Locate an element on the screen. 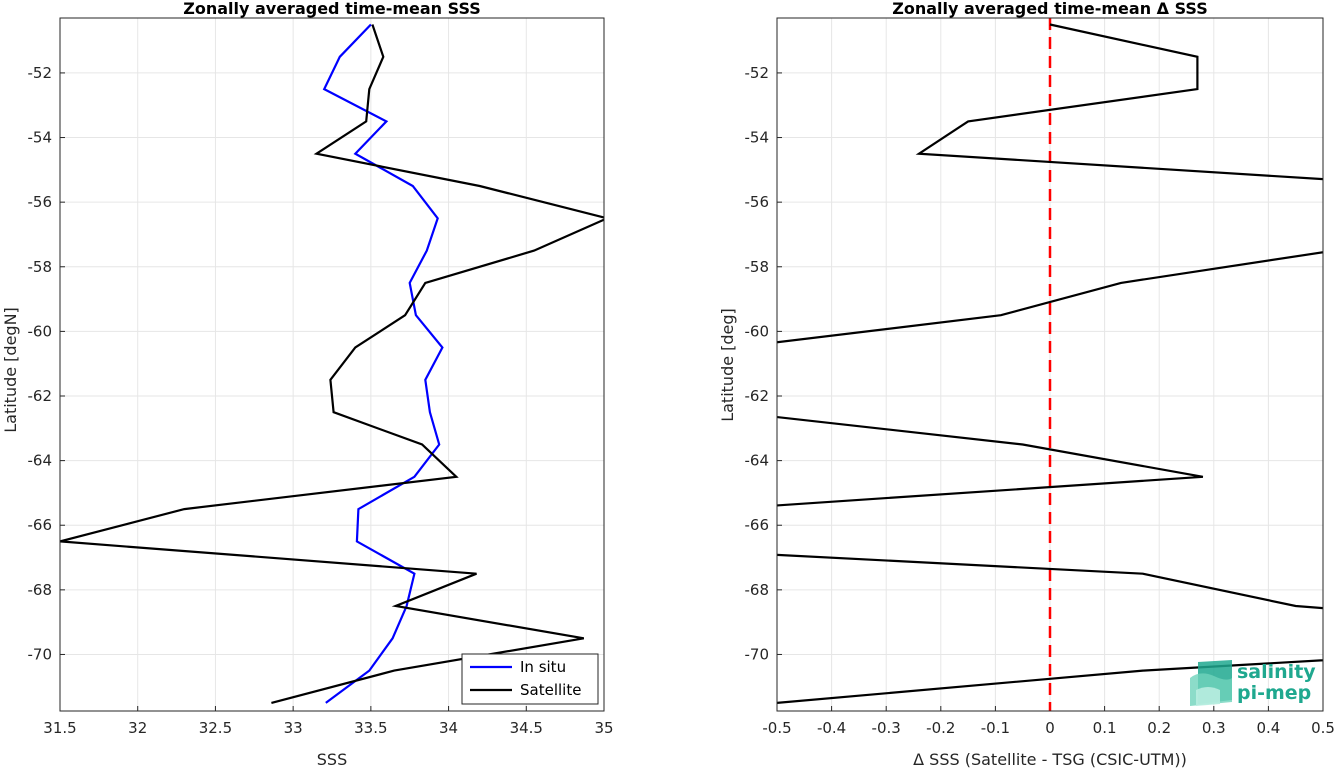 Image resolution: width=1336 pixels, height=769 pixels. logo-text-line2: pi-mep is located at coordinates (1274, 693).